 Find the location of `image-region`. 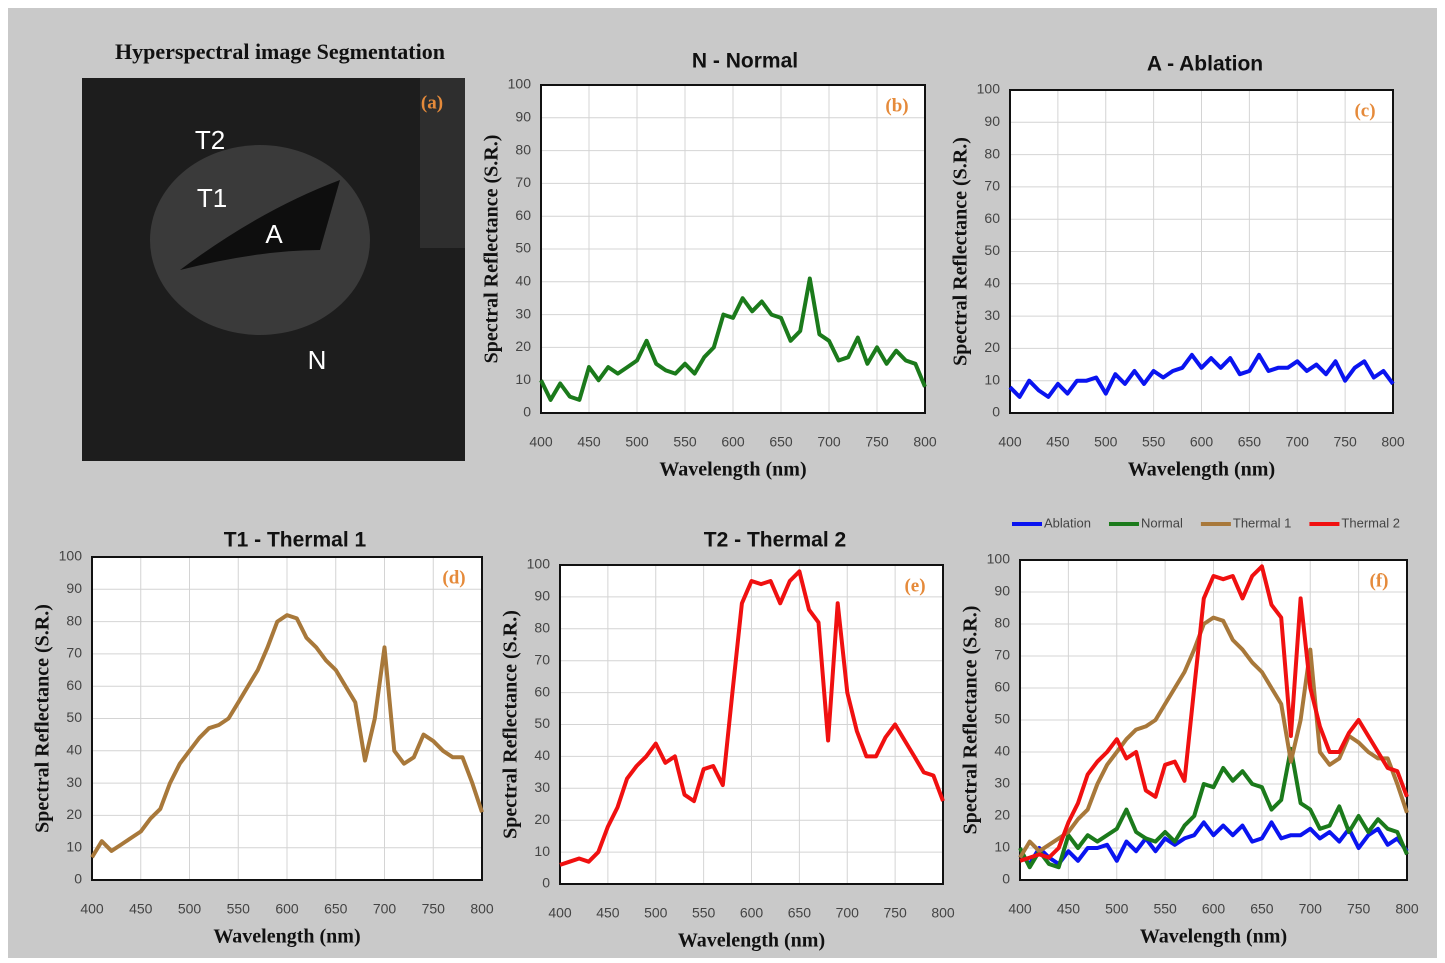

image-region is located at coordinates (442, 163).